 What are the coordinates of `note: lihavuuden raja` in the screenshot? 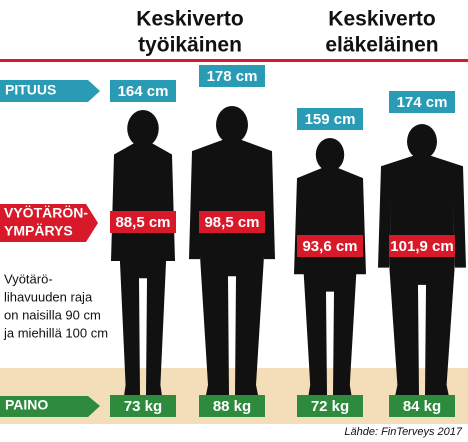 It's located at (48, 296).